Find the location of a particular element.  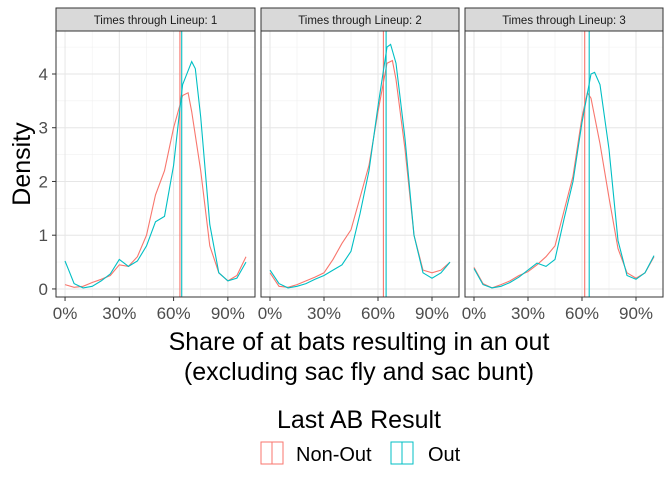

y-tick-label: 3 is located at coordinates (43, 128).